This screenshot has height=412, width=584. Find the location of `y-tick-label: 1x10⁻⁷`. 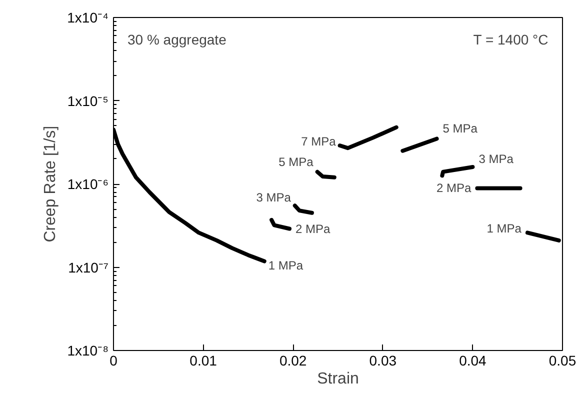

y-tick-label: 1x10⁻⁷ is located at coordinates (88, 267).